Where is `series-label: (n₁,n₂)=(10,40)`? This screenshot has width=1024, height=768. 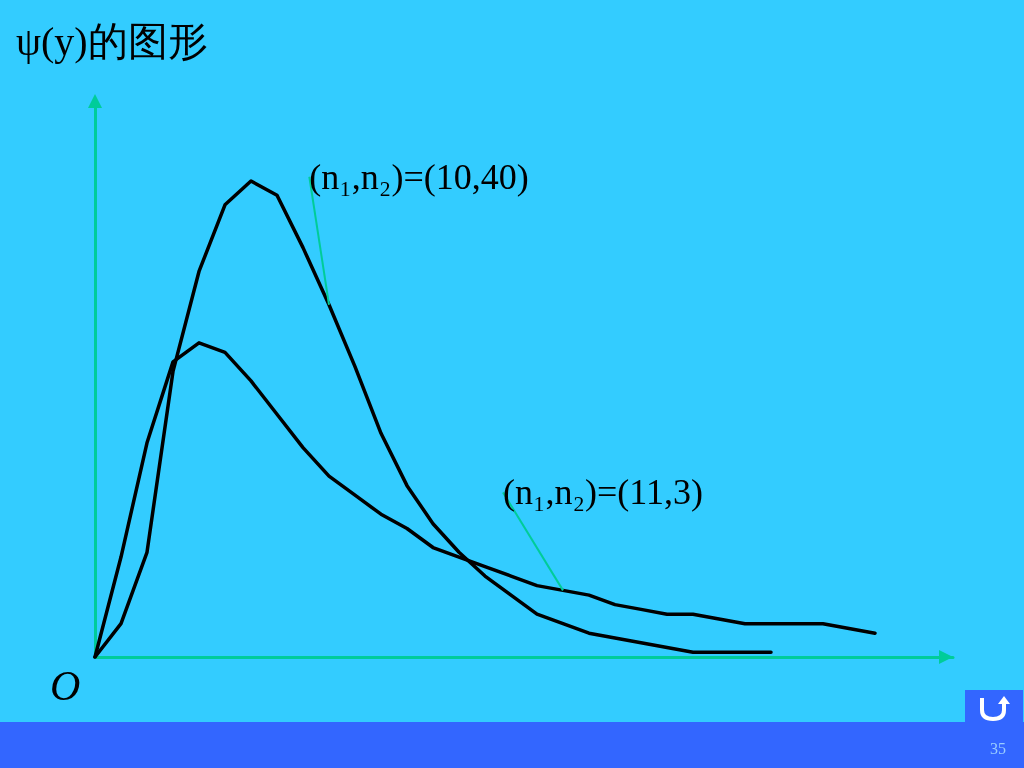 series-label: (n₁,n₂)=(10,40) is located at coordinates (419, 176).